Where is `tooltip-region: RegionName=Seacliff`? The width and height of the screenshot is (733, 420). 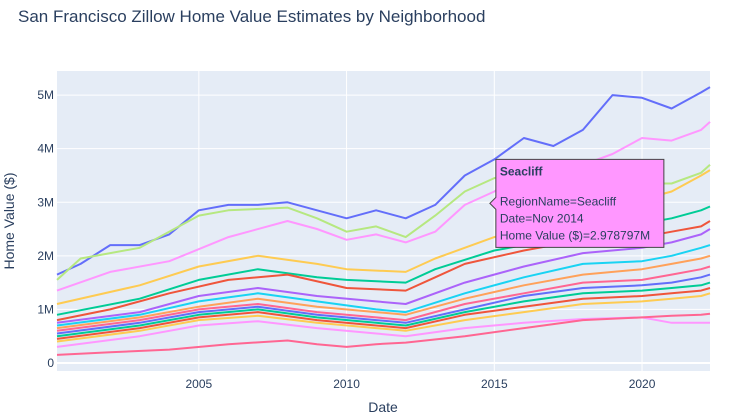
tooltip-region: RegionName=Seacliff is located at coordinates (558, 201).